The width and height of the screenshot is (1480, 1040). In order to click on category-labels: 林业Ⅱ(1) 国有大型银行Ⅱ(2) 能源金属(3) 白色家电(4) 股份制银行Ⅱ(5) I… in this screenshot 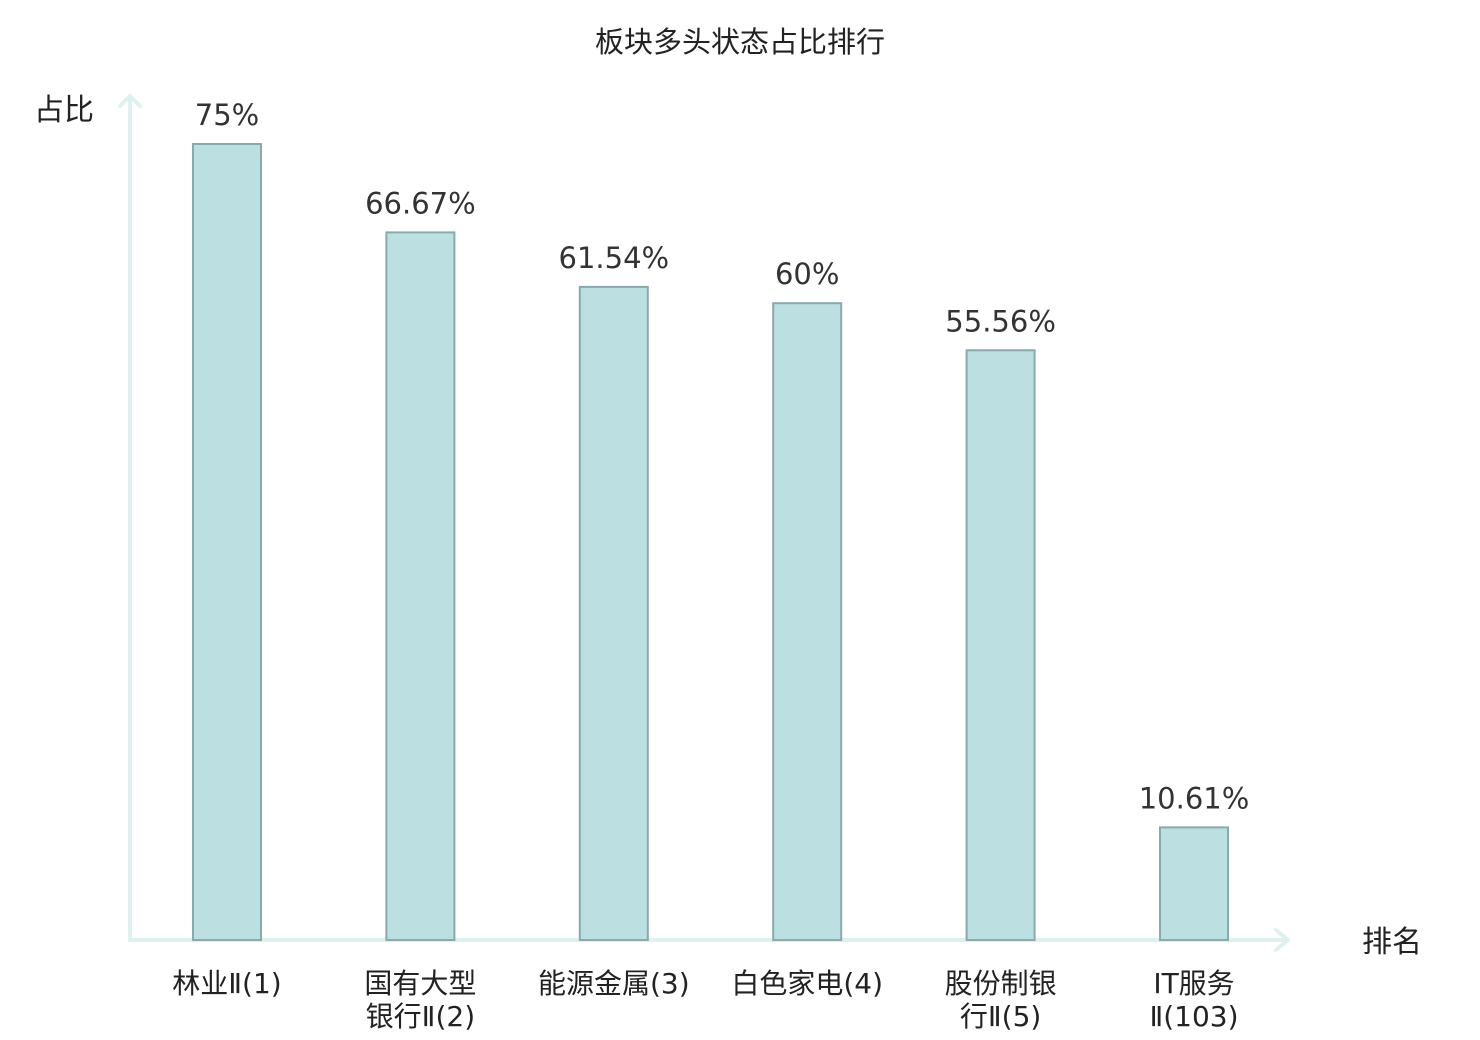, I will do `click(705, 1000)`.